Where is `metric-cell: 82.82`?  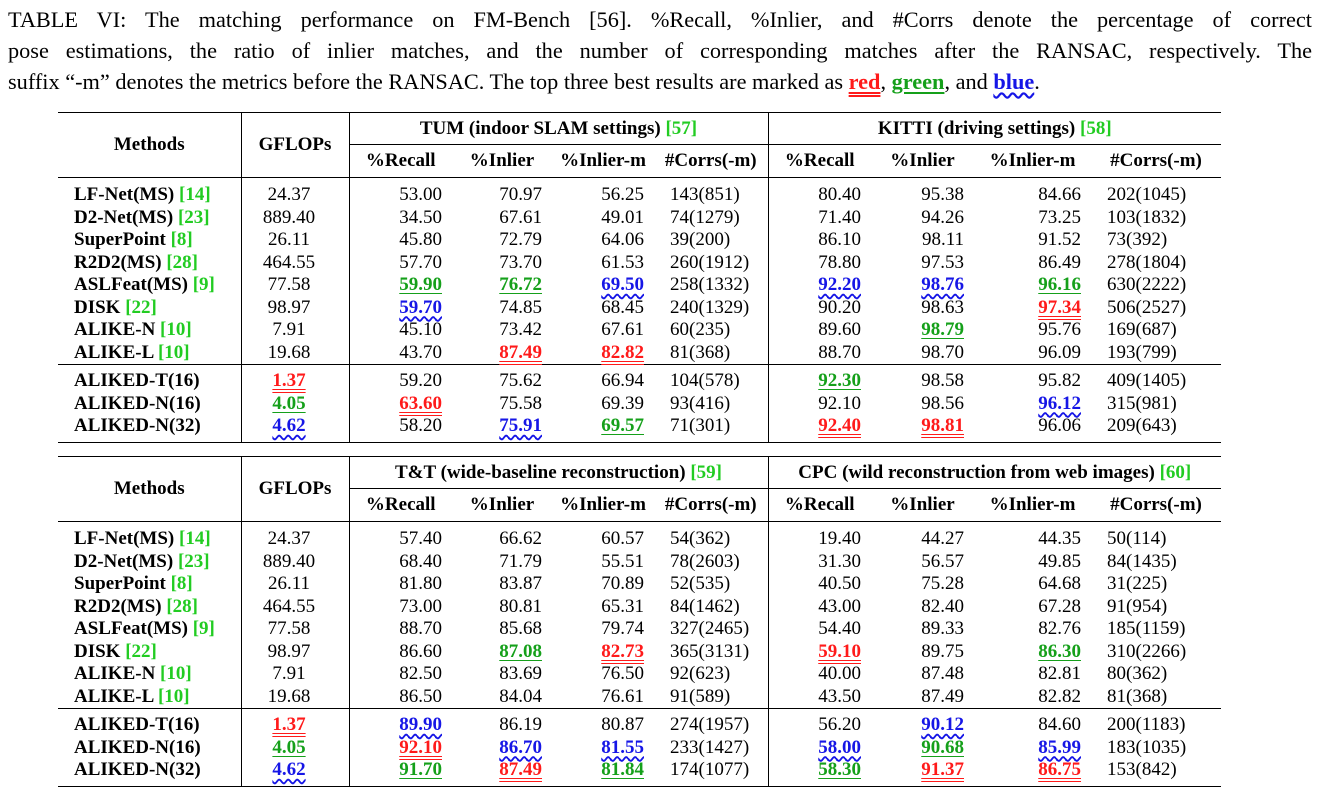
metric-cell: 82.82 is located at coordinates (1032, 697).